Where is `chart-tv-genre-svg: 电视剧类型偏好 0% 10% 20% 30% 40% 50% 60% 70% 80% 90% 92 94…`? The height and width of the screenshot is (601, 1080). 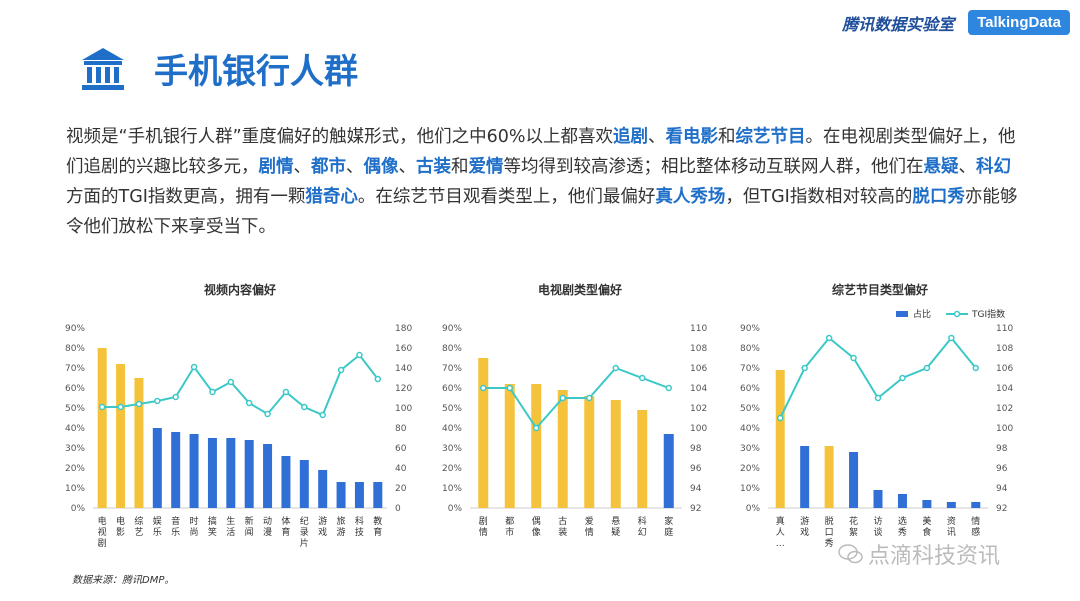 chart-tv-genre-svg: 电视剧类型偏好 0% 10% 20% 30% 40% 50% 60% 70% 80% 90% 92 94… is located at coordinates (574, 410).